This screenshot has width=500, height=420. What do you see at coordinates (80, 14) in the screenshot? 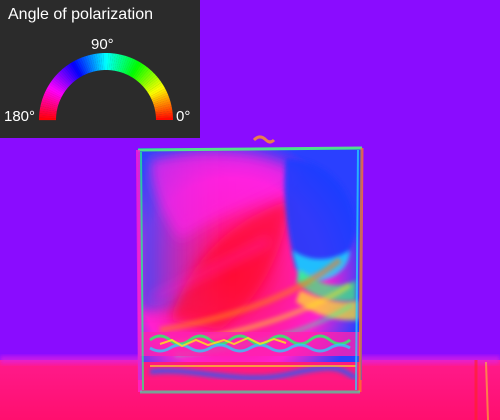
I see `legend-title: Angle of polarization` at bounding box center [80, 14].